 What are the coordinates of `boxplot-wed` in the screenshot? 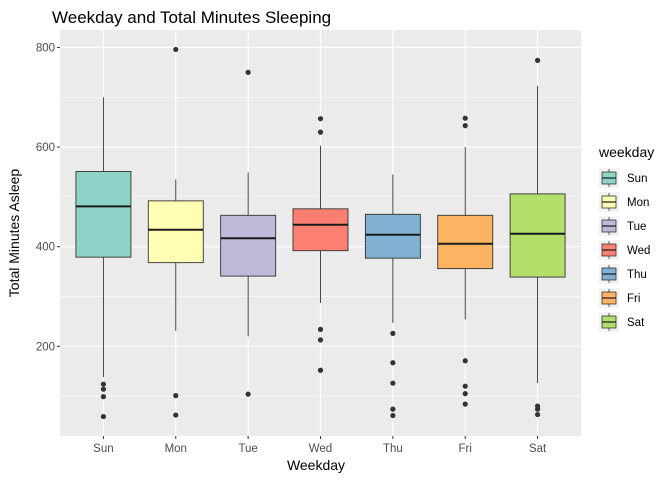 It's located at (320, 244).